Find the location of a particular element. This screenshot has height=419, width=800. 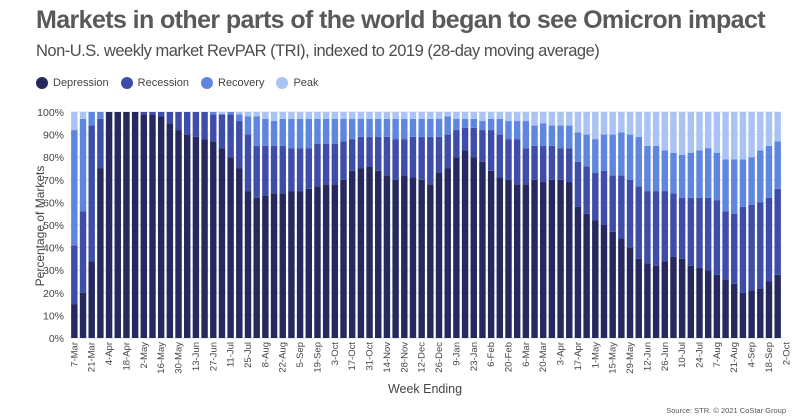

x-tick-label: 23-Jan is located at coordinates (474, 356).